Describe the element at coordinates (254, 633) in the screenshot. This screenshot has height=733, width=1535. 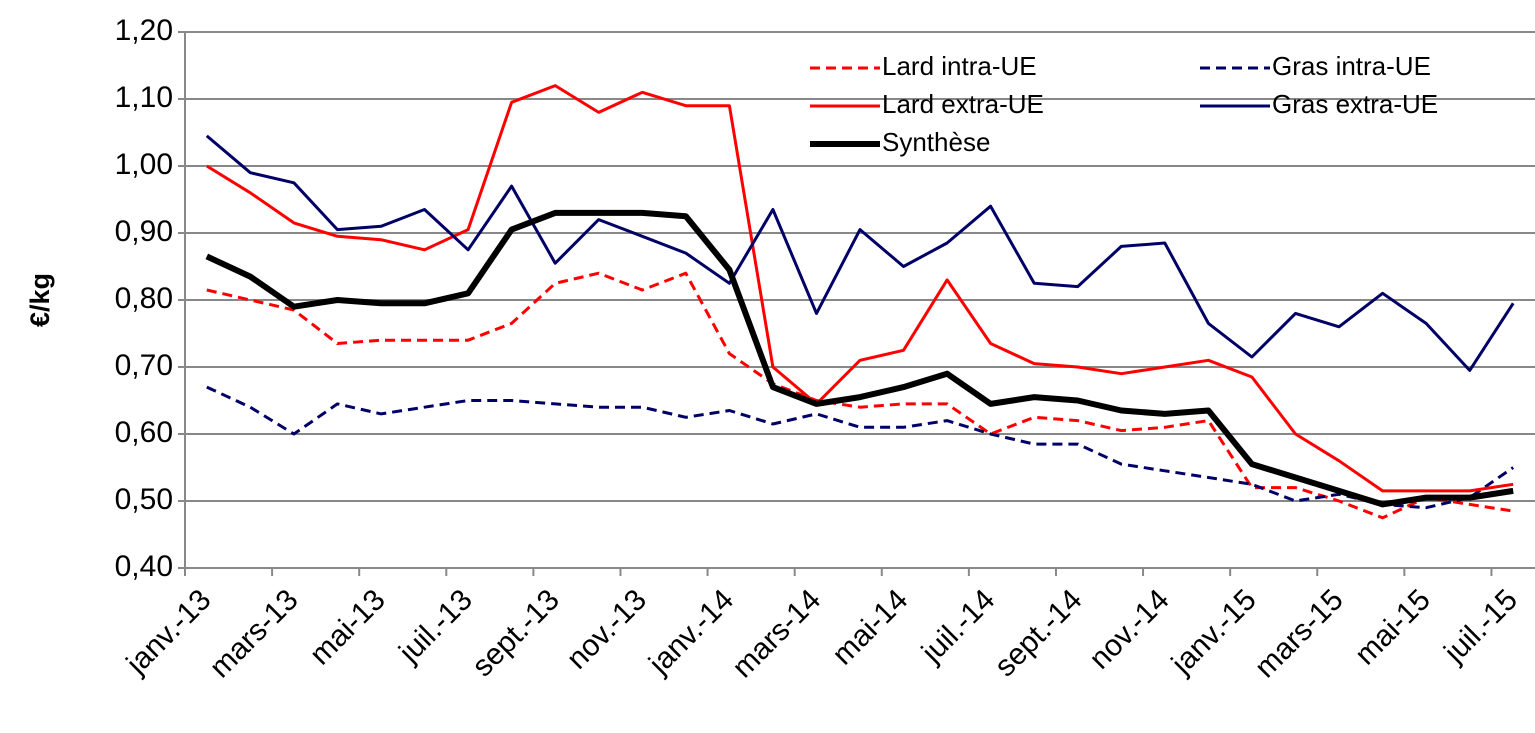
I see `x-tick-label: mars-13` at that location.